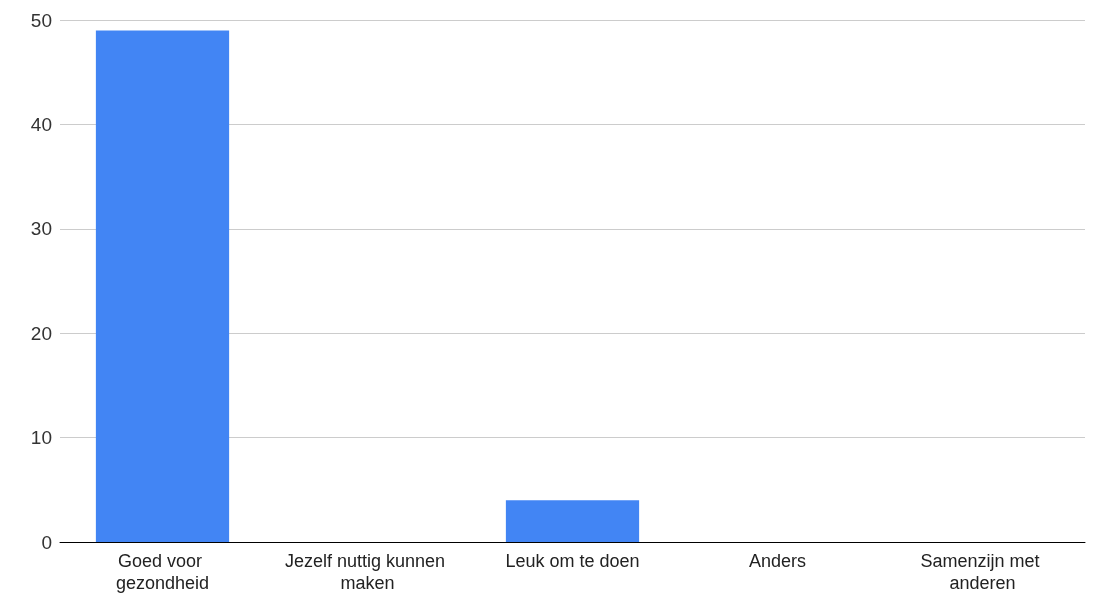 The height and width of the screenshot is (612, 1115). I want to click on x-tick-label: Goed voor gezondheid, so click(162, 572).